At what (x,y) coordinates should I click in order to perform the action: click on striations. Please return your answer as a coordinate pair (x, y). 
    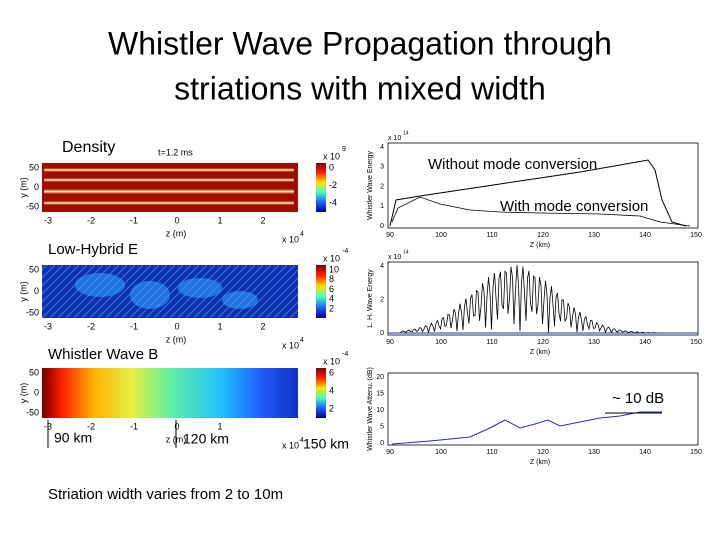
    Looking at the image, I should click on (169, 186).